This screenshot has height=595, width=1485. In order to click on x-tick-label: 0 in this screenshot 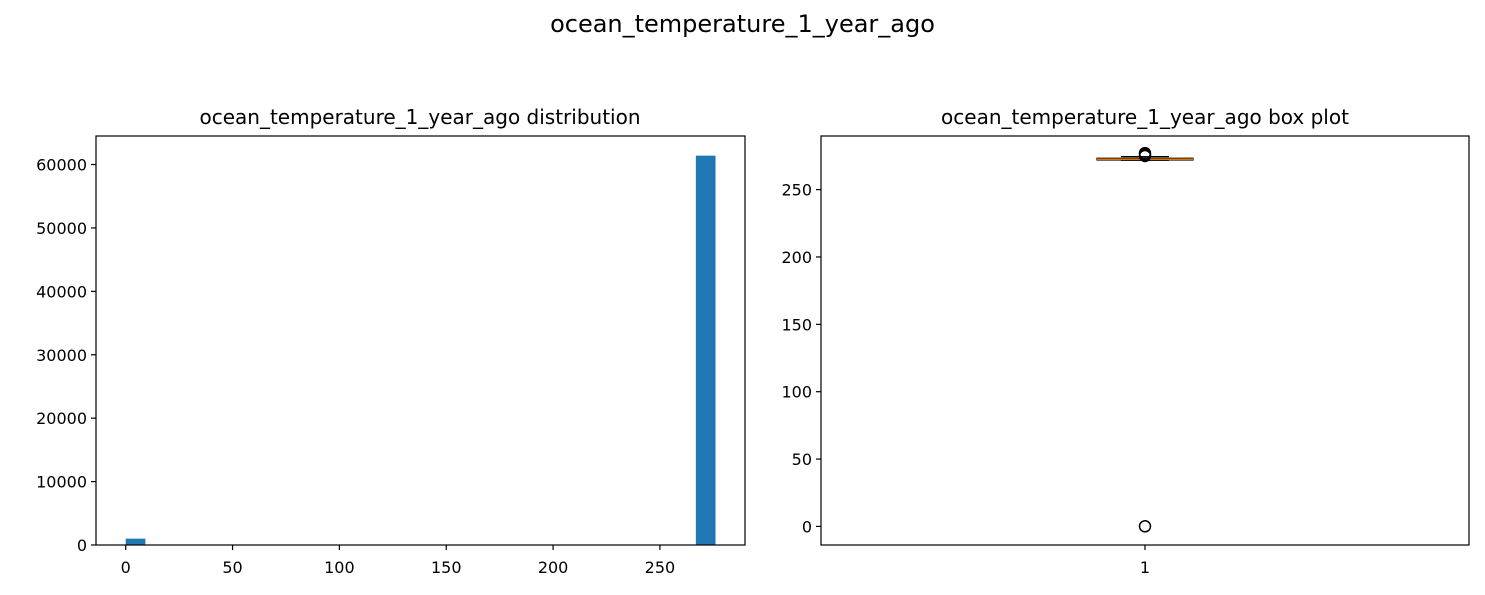, I will do `click(126, 567)`.